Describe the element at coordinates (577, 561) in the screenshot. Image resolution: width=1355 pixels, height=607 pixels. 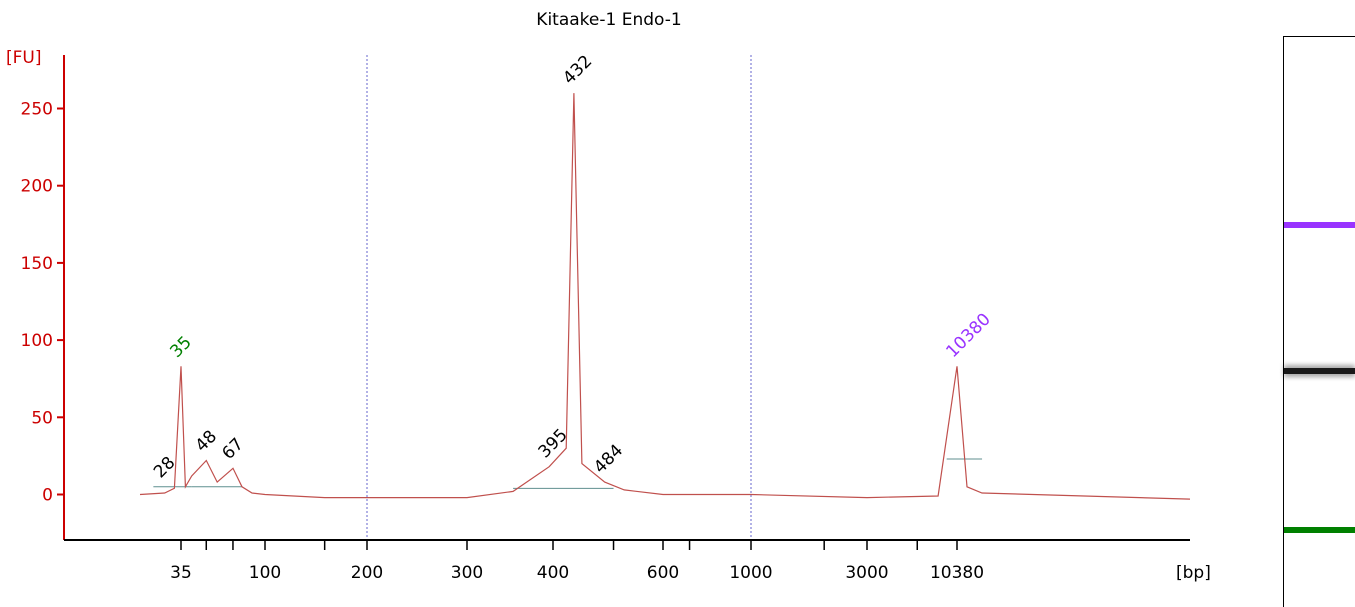
I see `x-axis-ticks: 35 100 200 300 400 600 1000 3000 10380` at that location.